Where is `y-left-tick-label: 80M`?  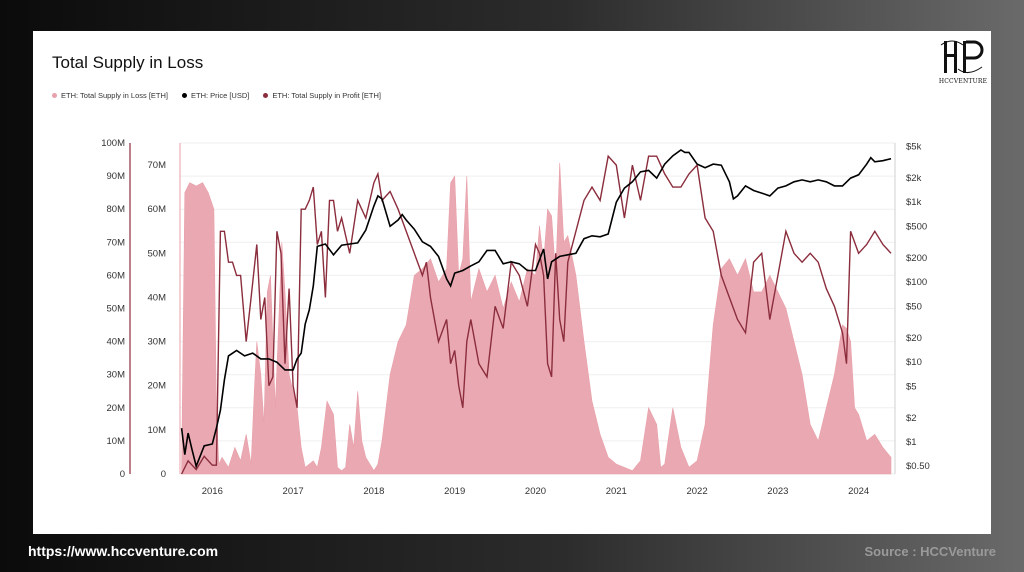 y-left-tick-label: 80M is located at coordinates (116, 209).